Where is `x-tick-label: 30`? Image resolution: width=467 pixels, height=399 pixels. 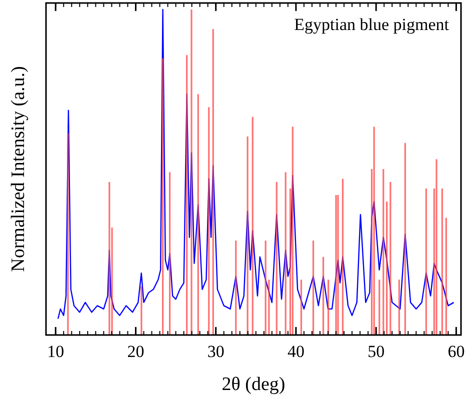 x-tick-label: 30 is located at coordinates (215, 351).